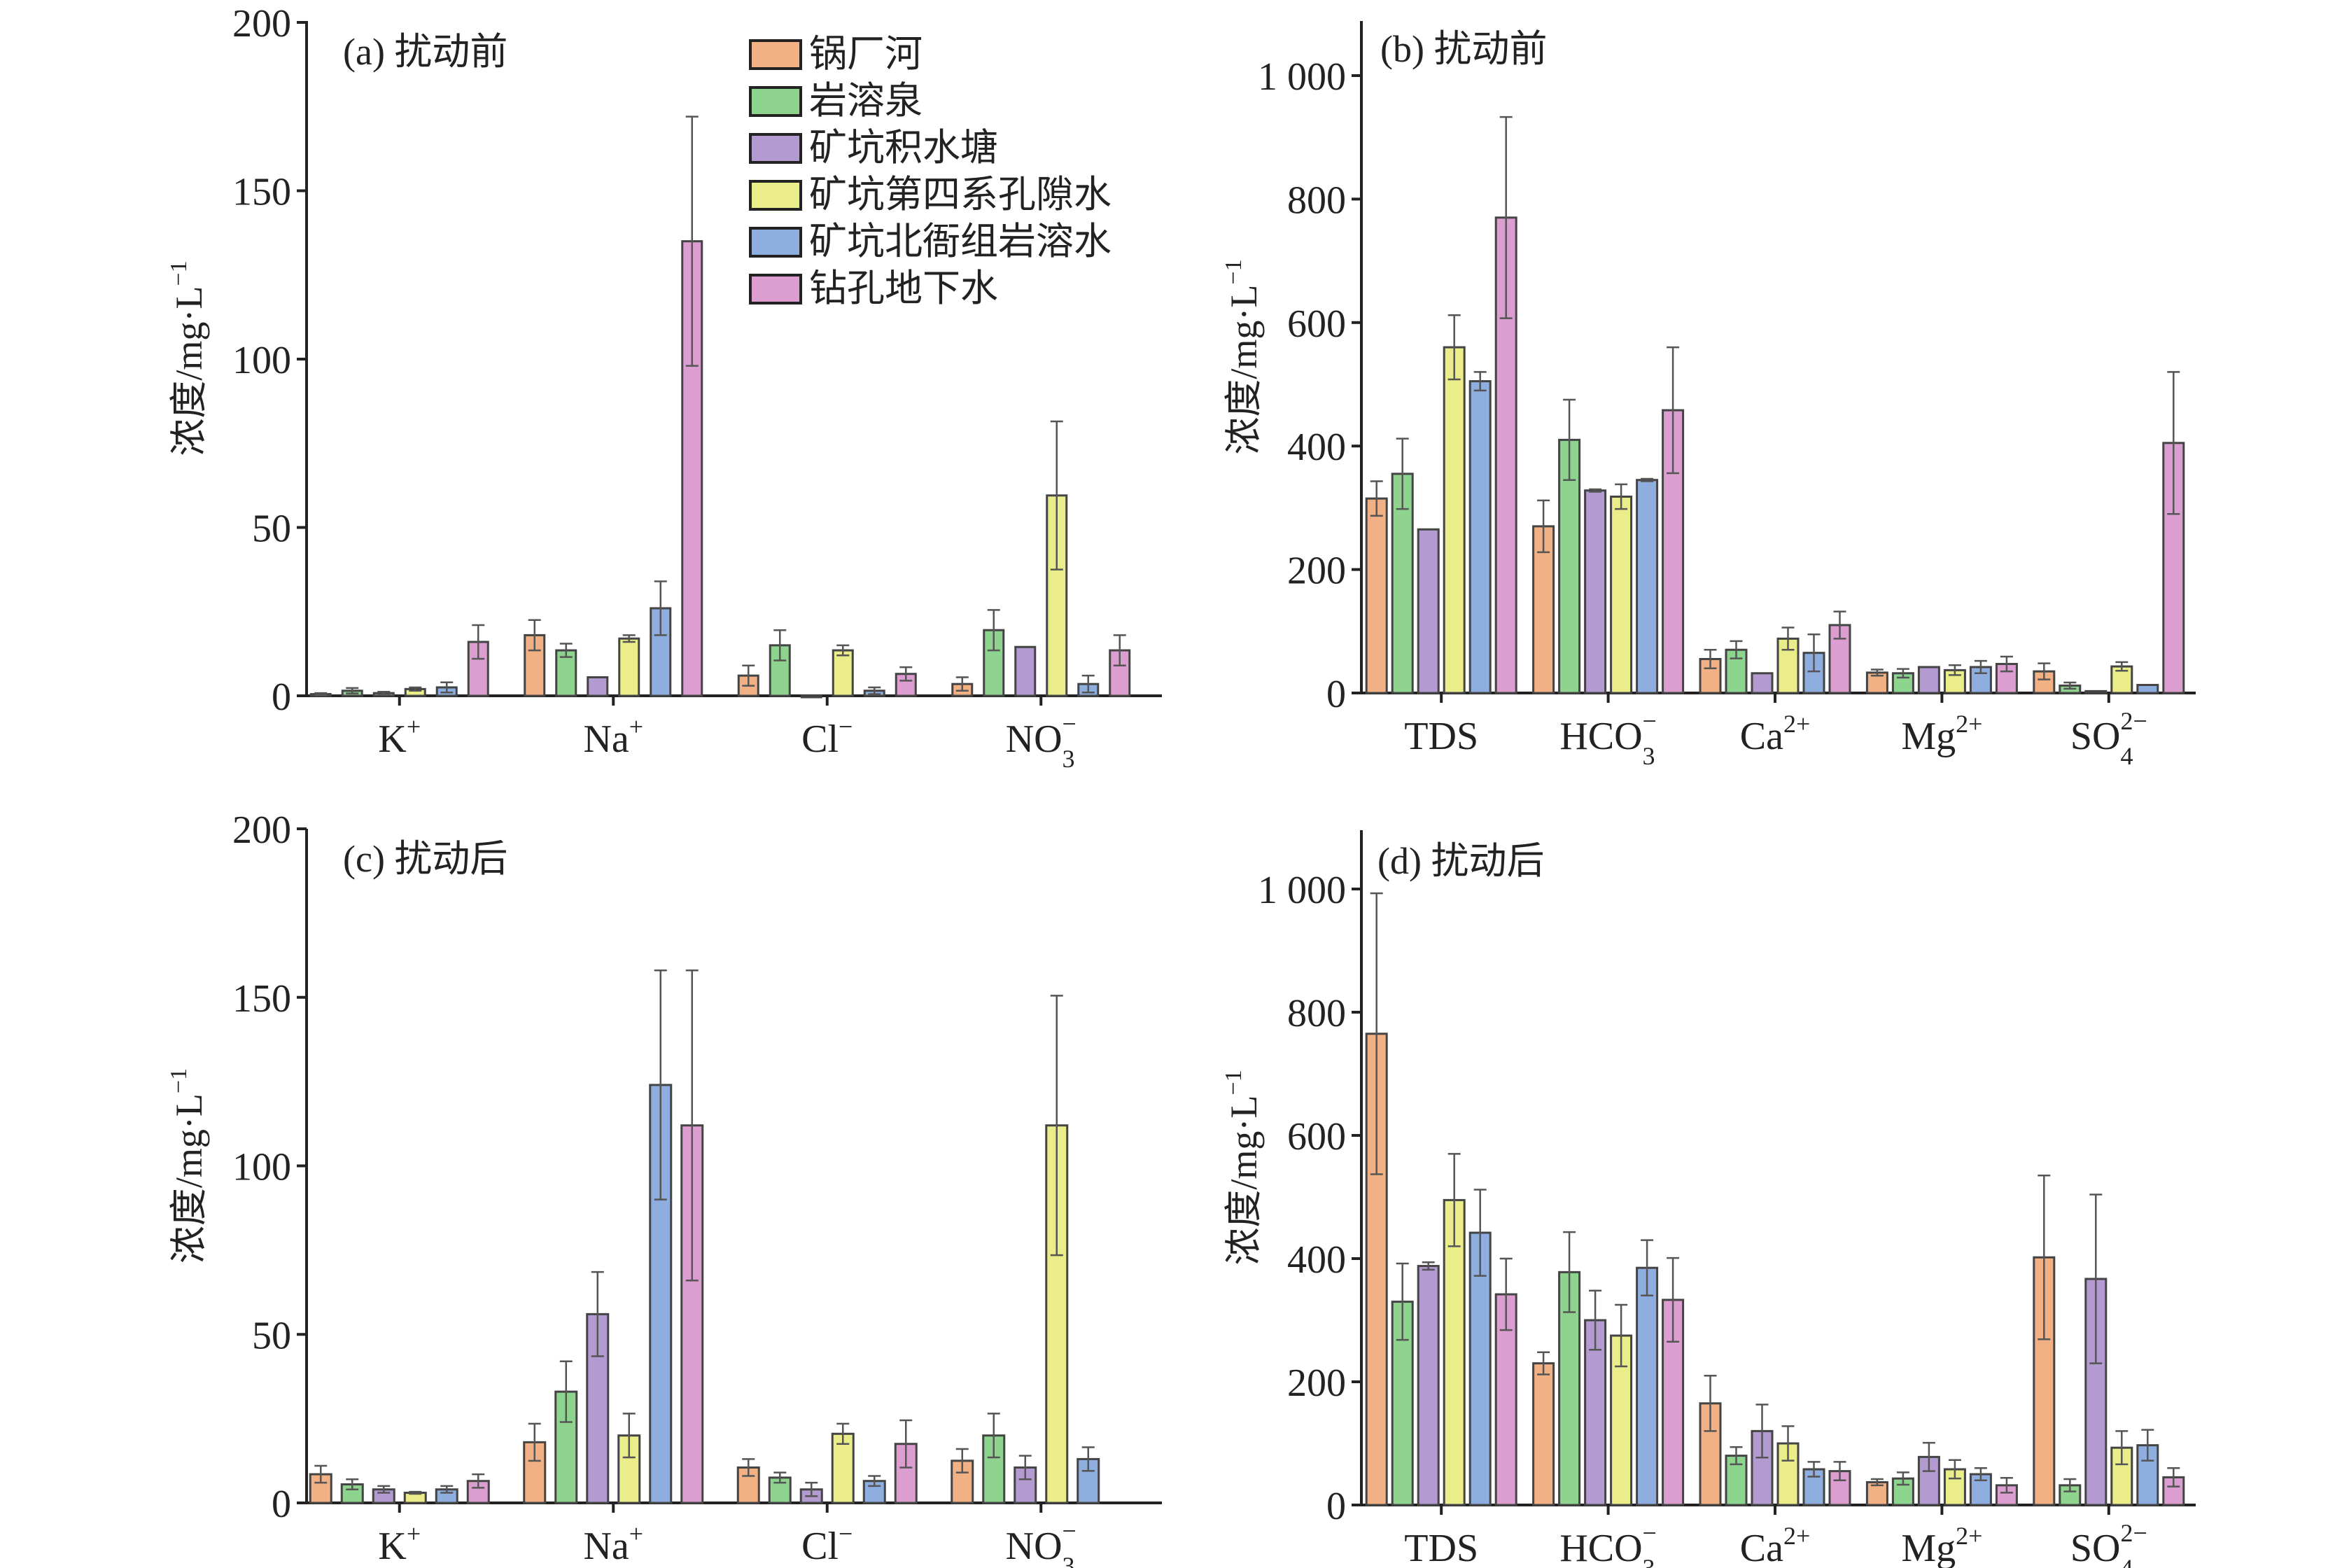 This screenshot has width=2342, height=1568. Describe the element at coordinates (261, 999) in the screenshot. I see `y-tick-label: 150` at that location.